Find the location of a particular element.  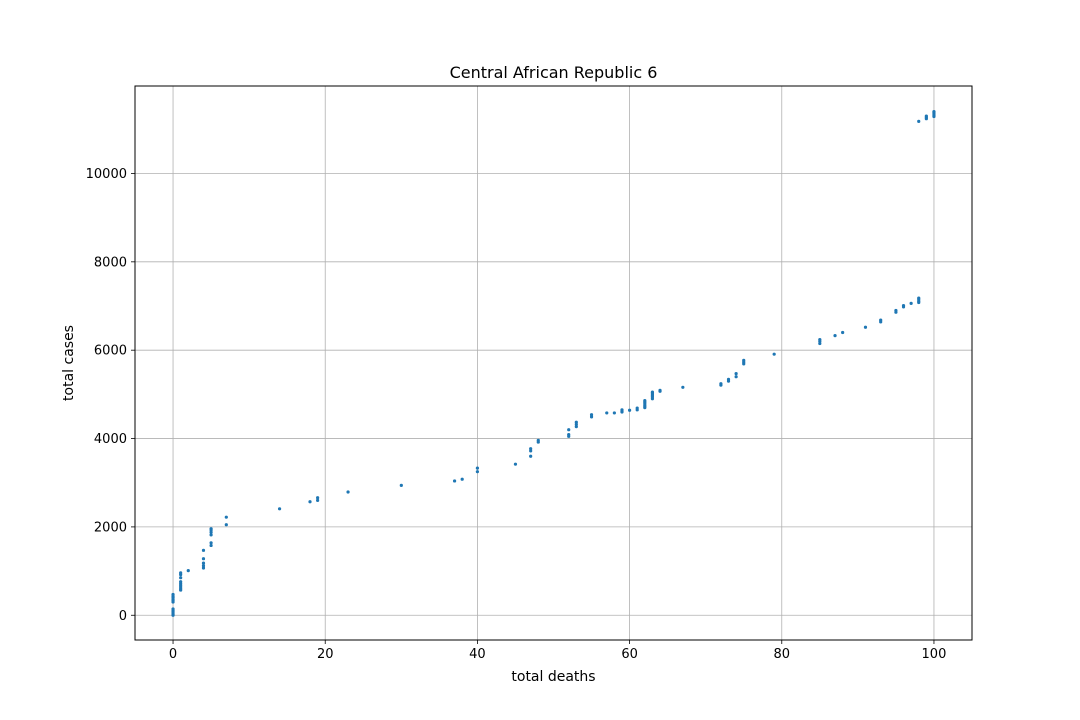

x-tick-label: 40 is located at coordinates (477, 654).